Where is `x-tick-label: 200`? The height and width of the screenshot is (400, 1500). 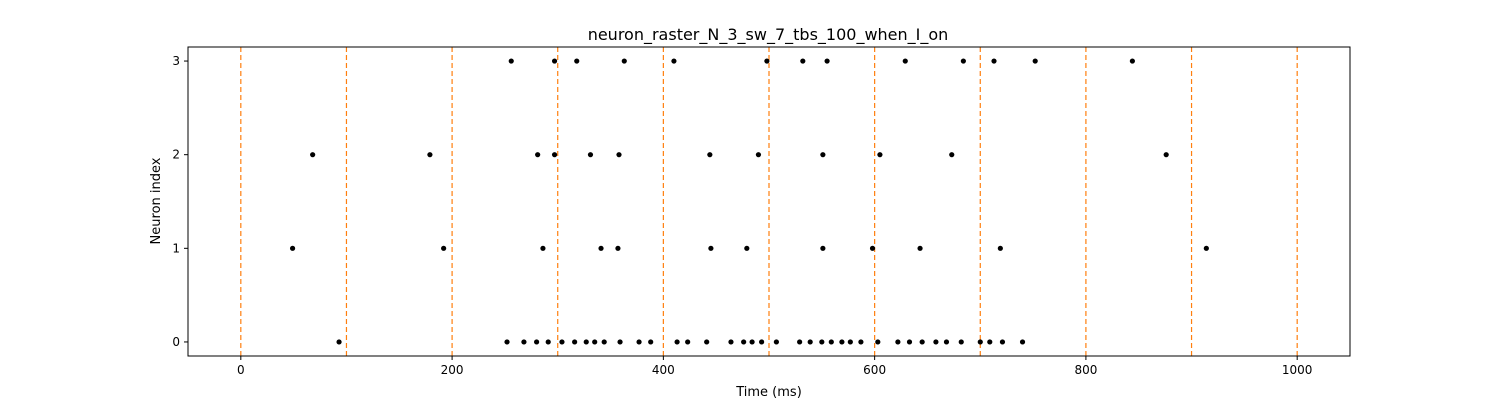
x-tick-label: 200 is located at coordinates (452, 370).